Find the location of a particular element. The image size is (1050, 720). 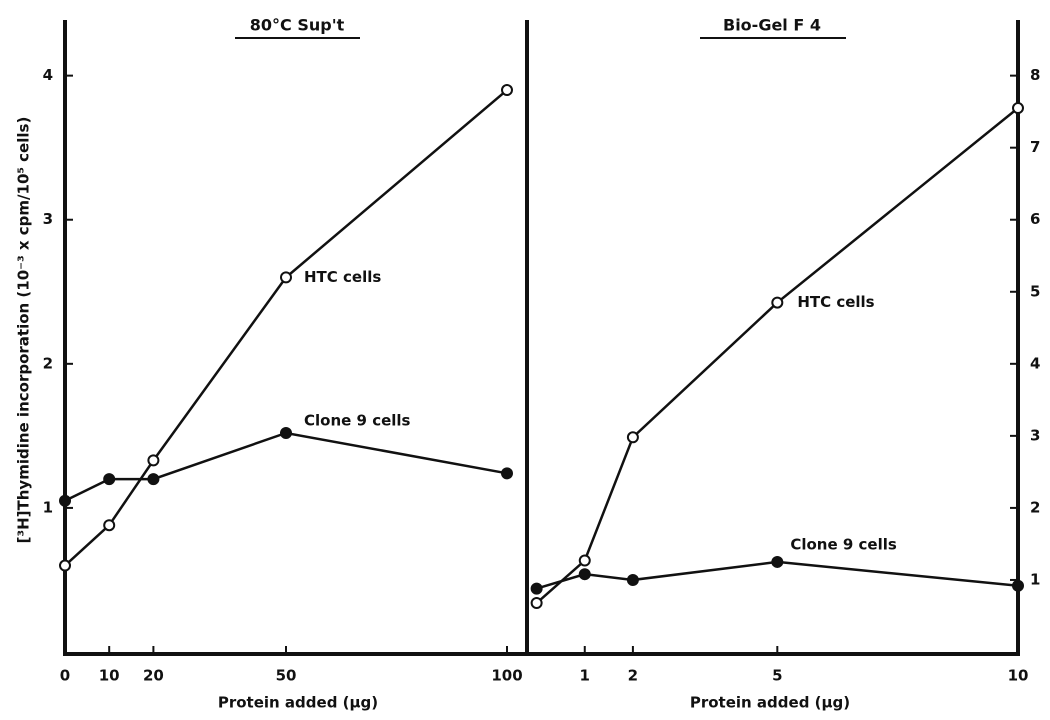

panel-title: 80°C Sup't is located at coordinates (297, 25).